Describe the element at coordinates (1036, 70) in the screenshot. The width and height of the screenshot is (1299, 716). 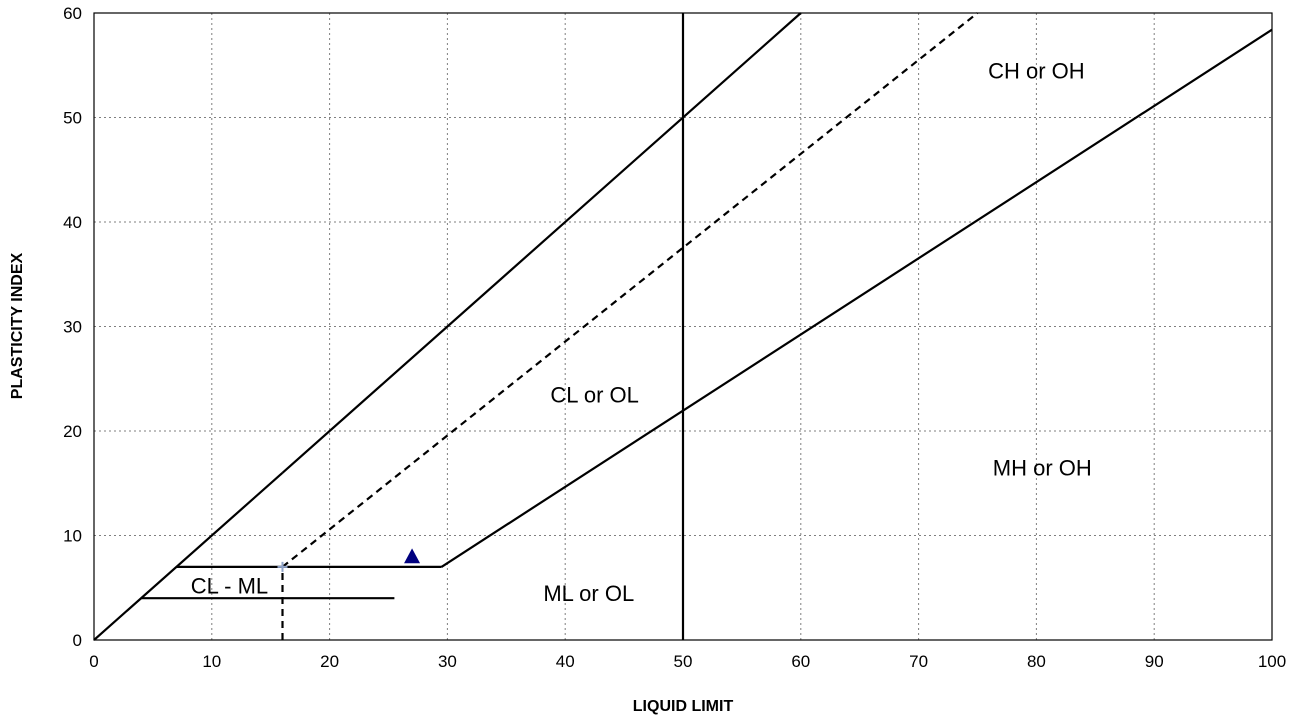
I see `zone-label: CH or OH` at that location.